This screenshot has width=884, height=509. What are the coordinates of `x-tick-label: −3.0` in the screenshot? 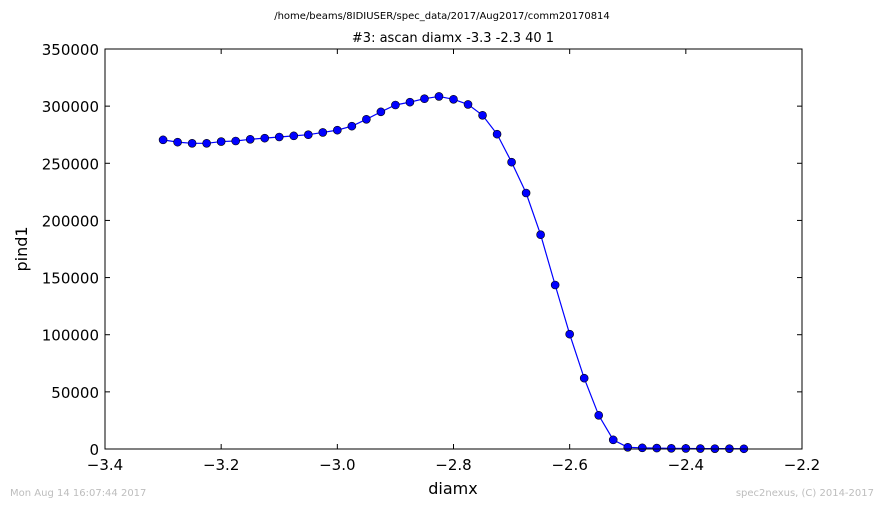 It's located at (337, 465).